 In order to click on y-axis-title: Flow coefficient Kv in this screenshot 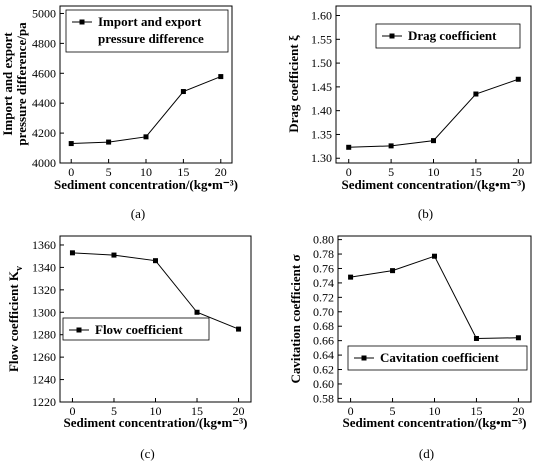, I will do `click(15, 319)`.